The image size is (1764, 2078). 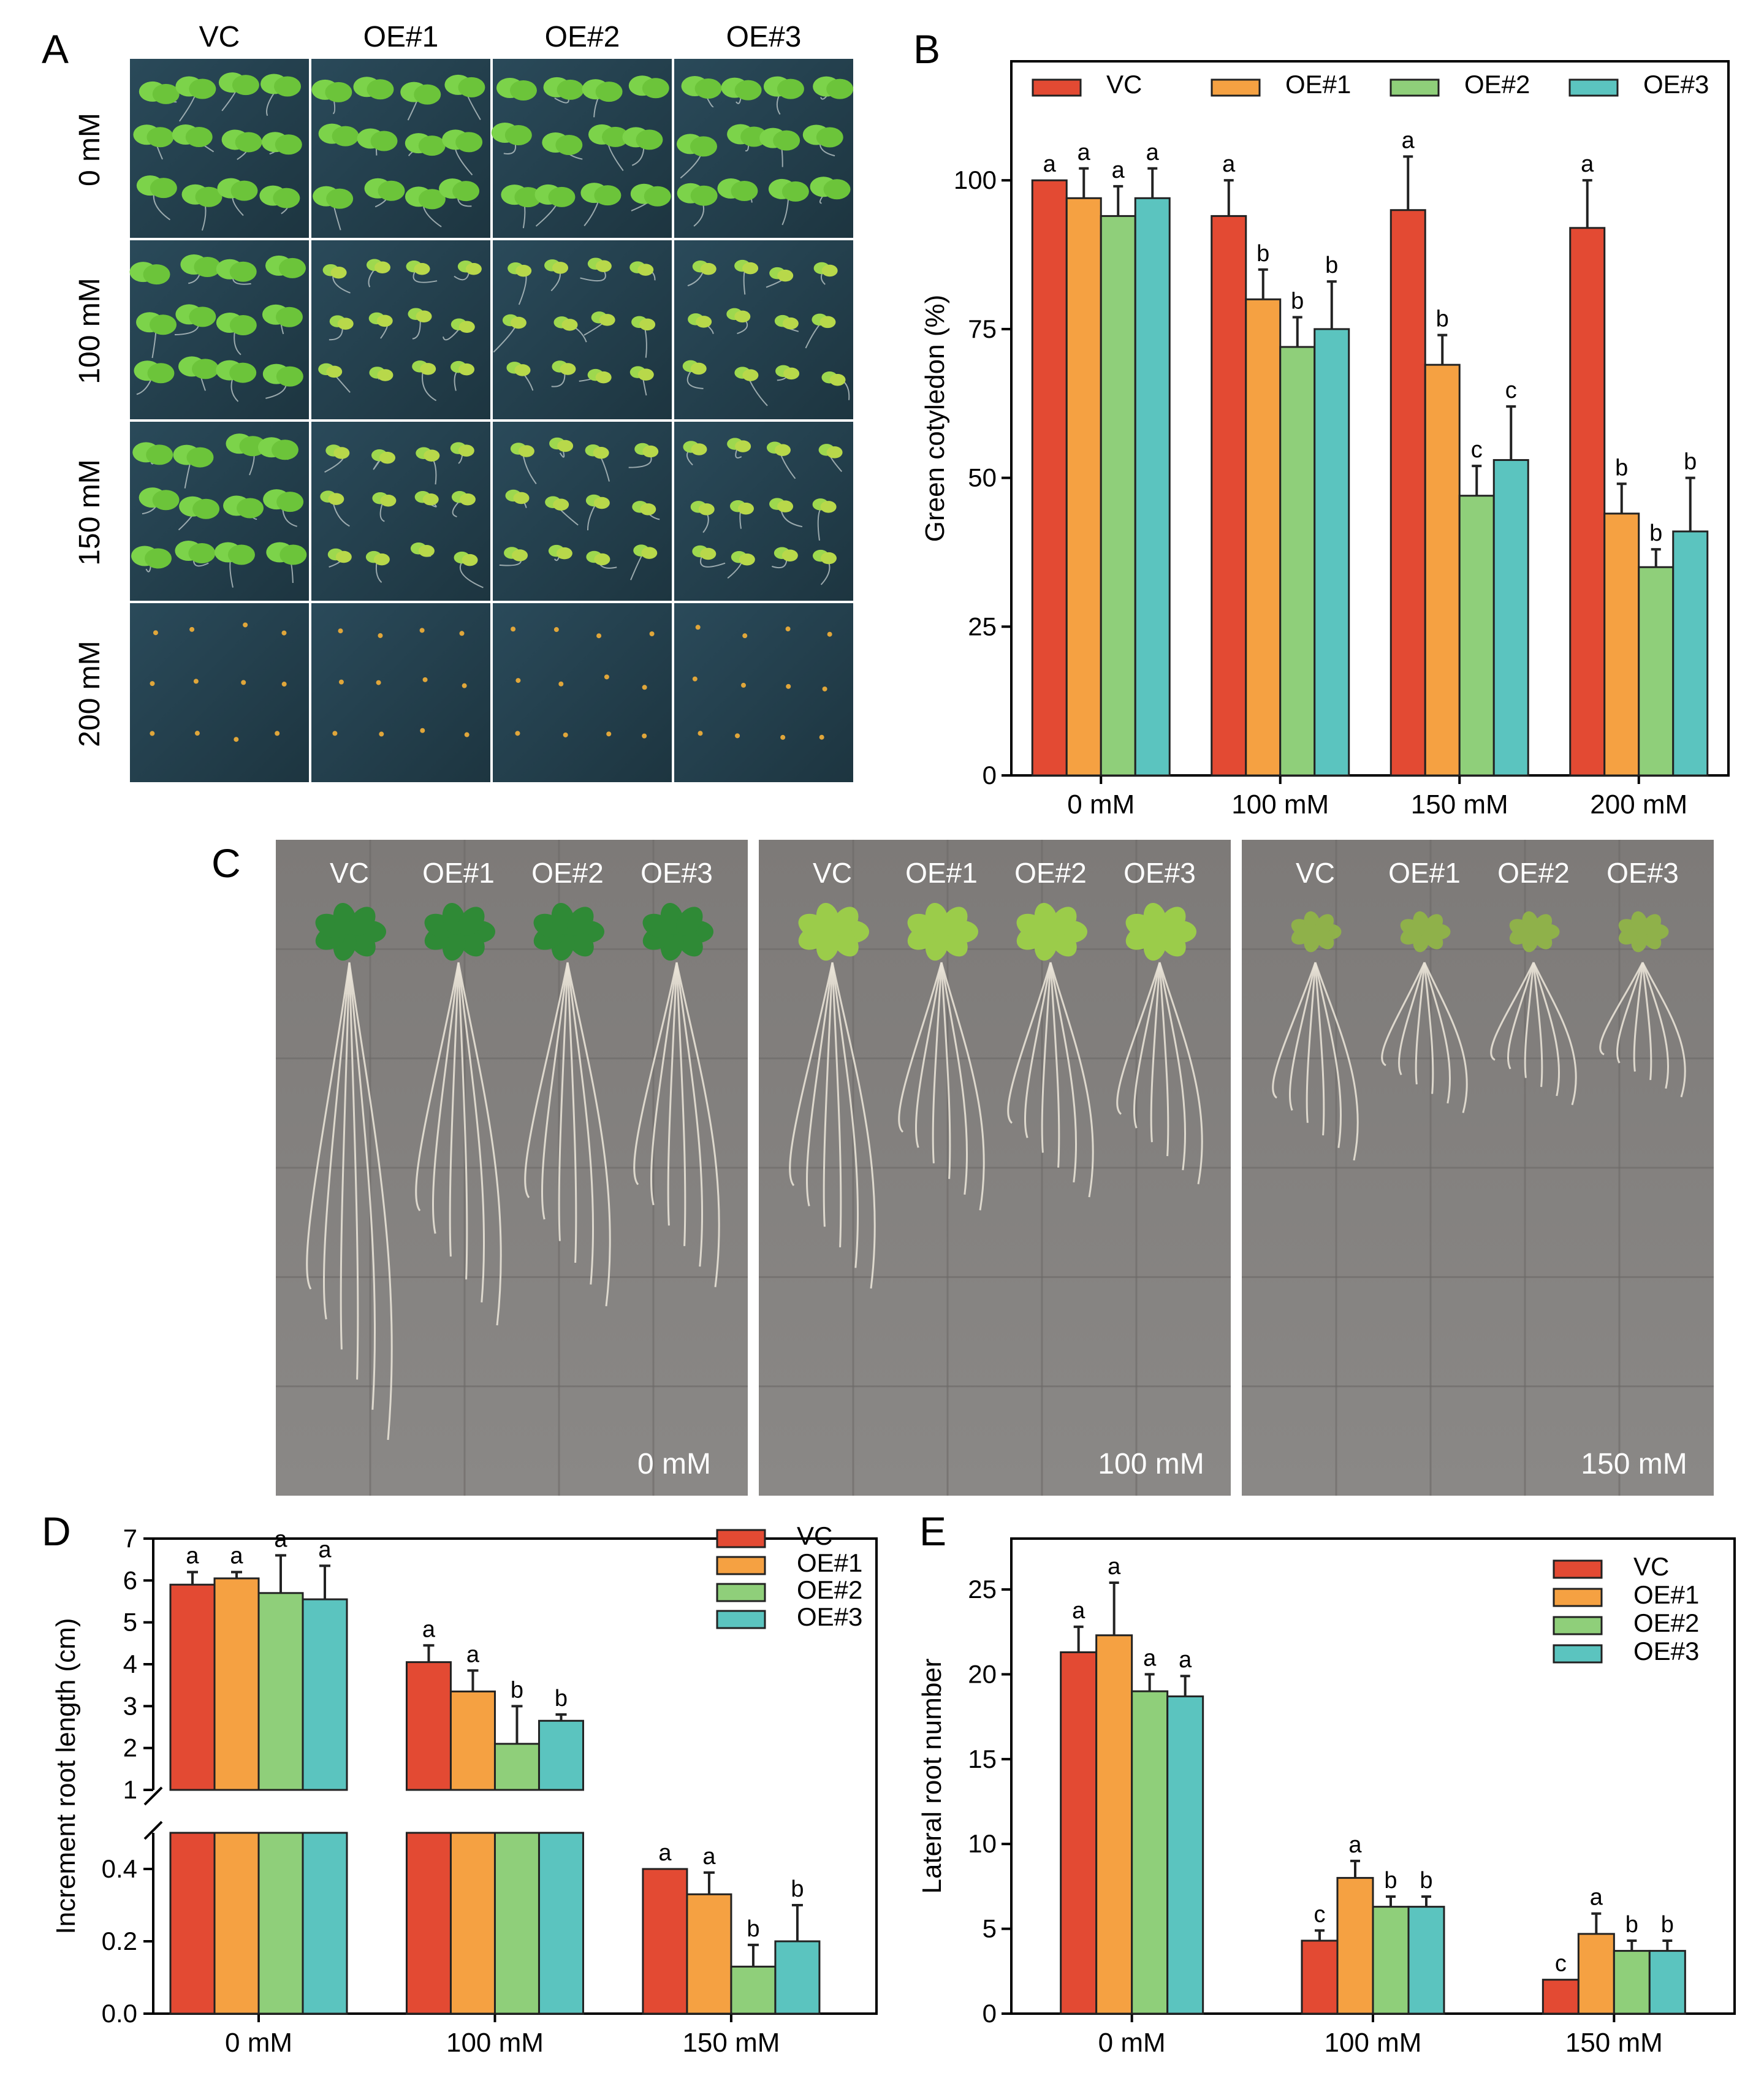 What do you see at coordinates (401, 37) in the screenshot?
I see `genotype-column-label: OE#1` at bounding box center [401, 37].